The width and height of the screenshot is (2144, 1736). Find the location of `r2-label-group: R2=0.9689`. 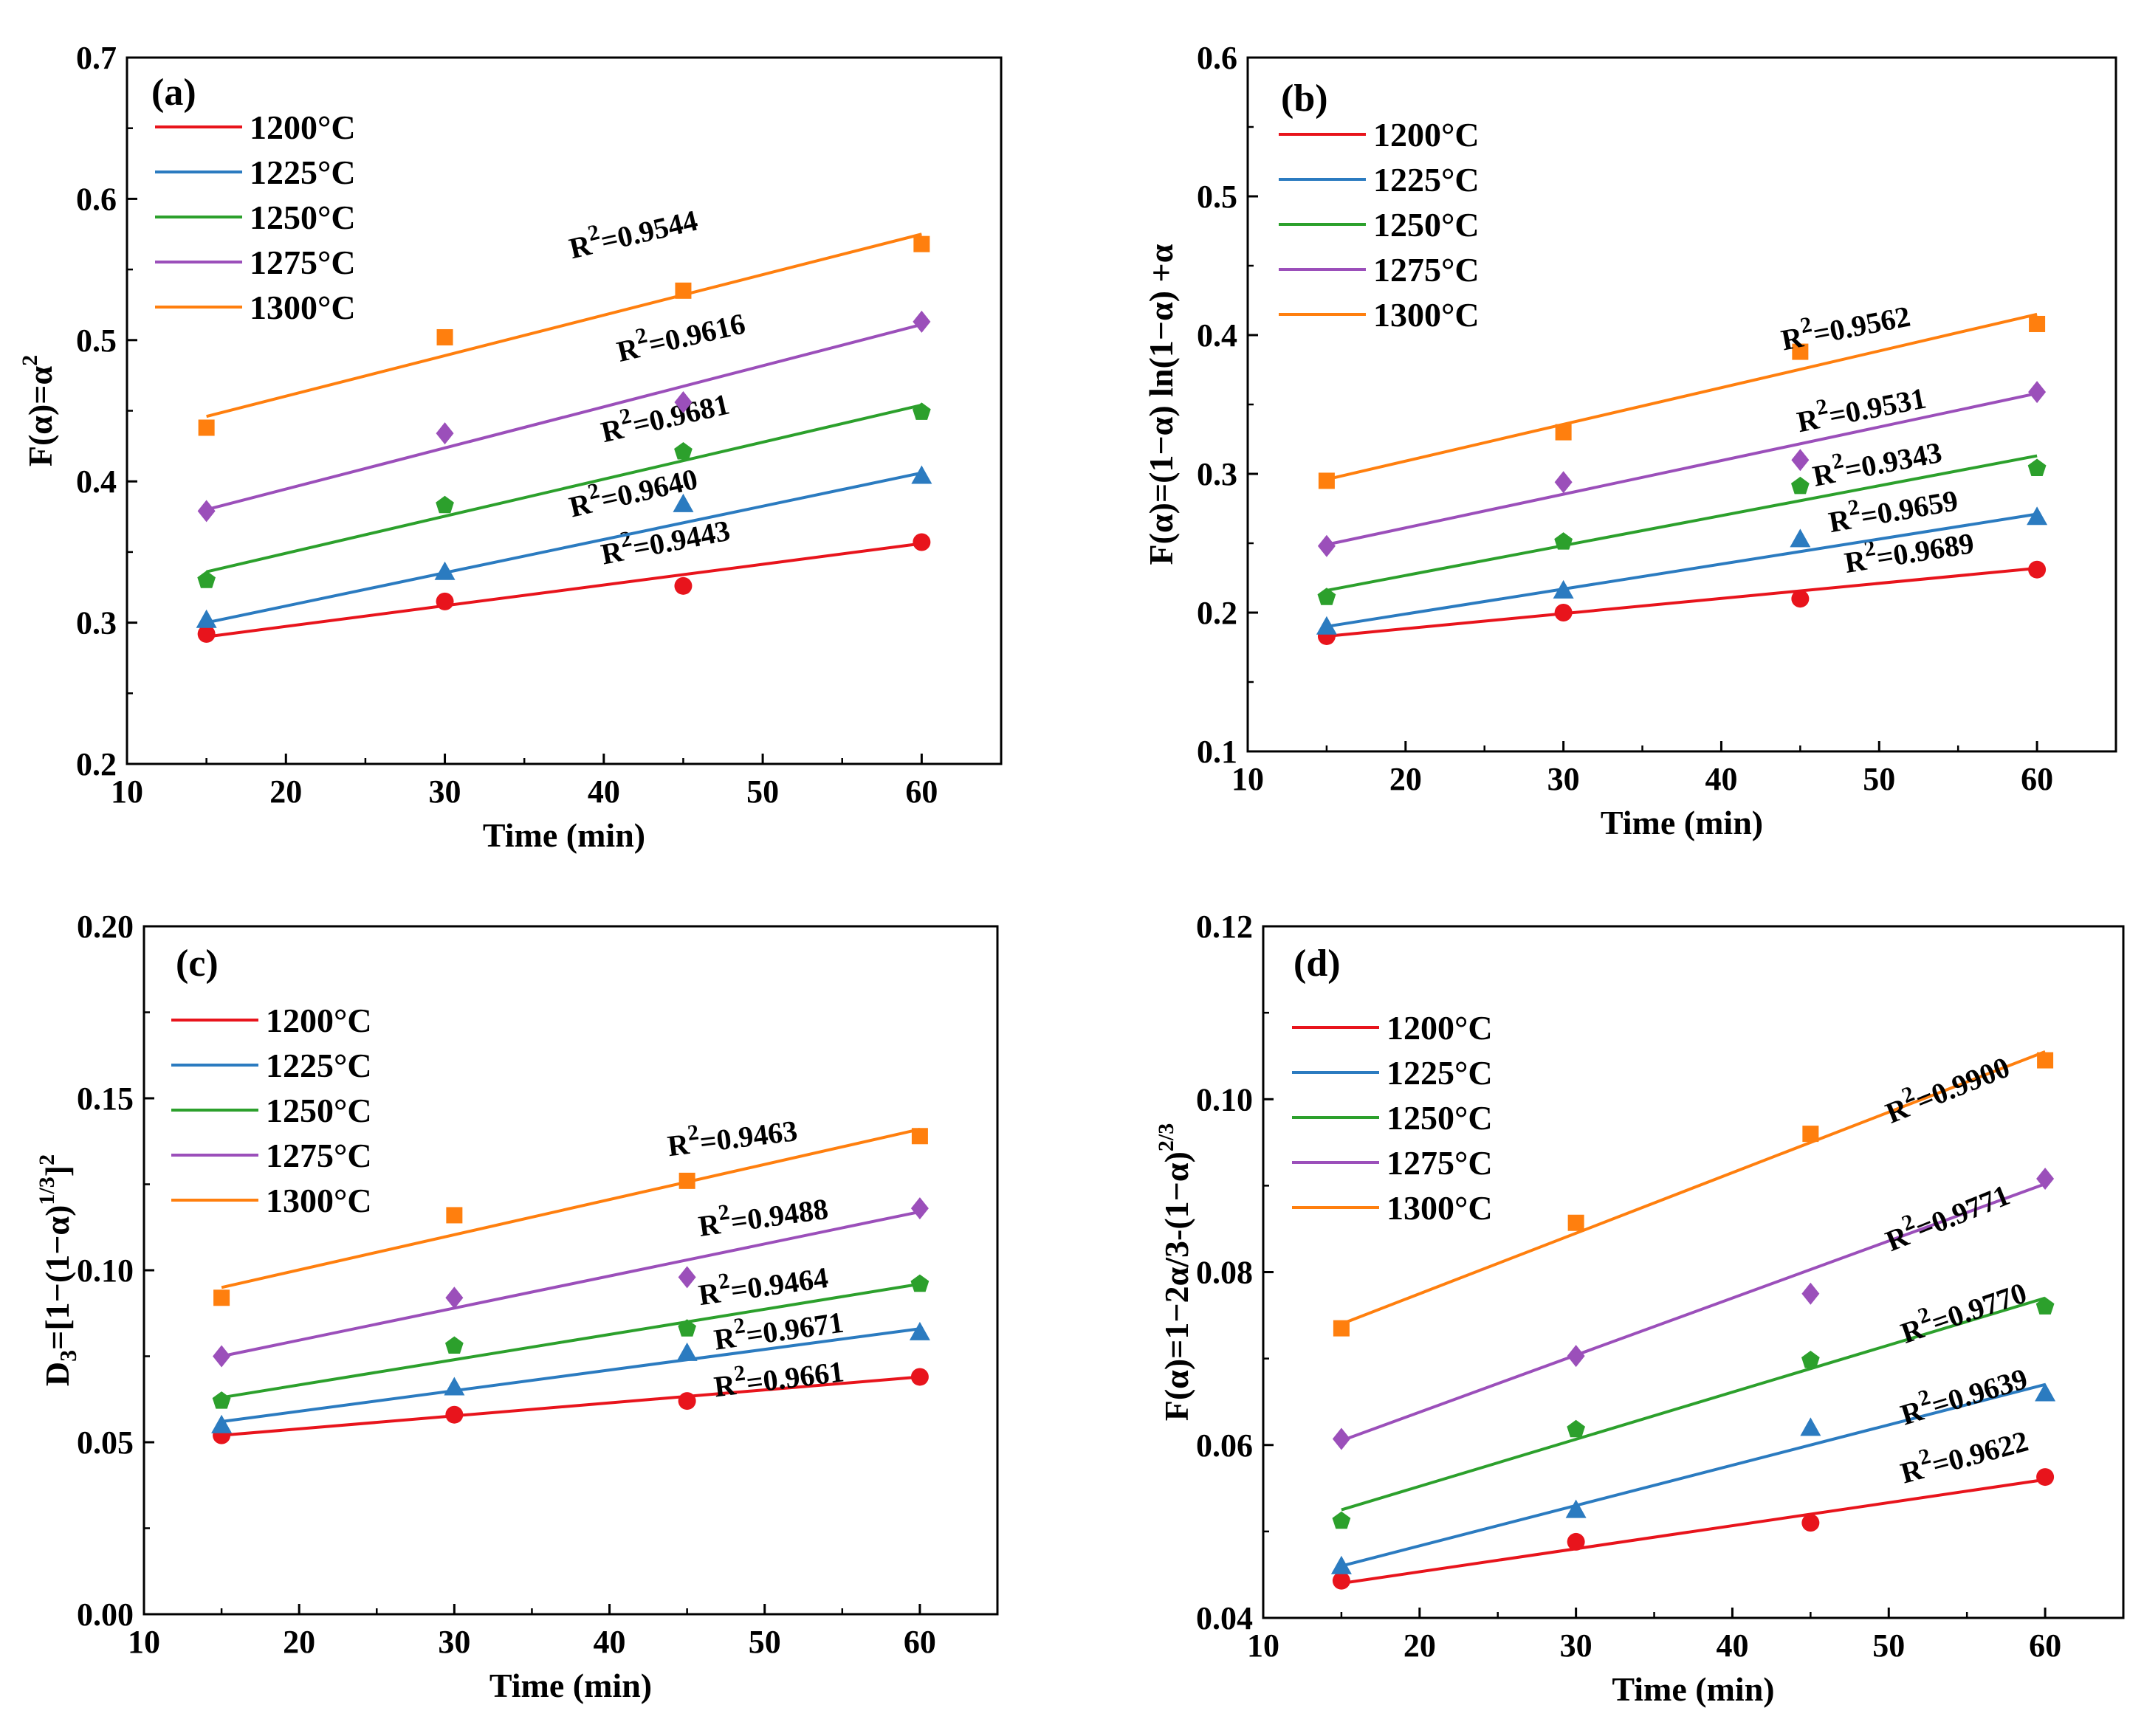

r2-label-group: R2=0.9689 is located at coordinates (1909, 549).